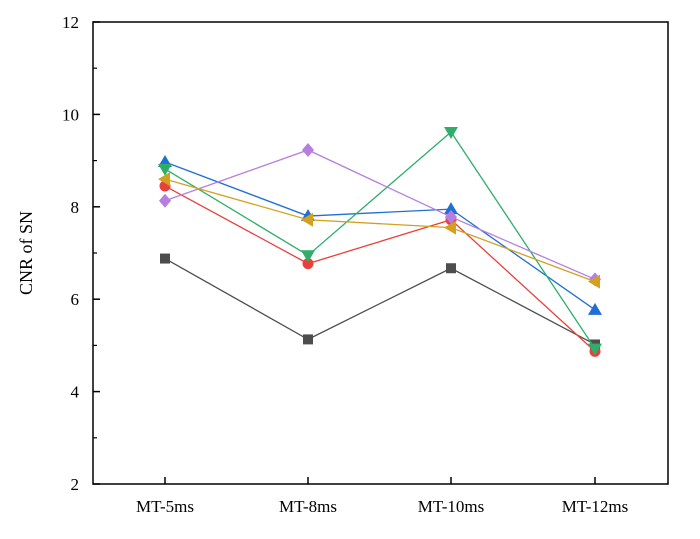  Describe the element at coordinates (165, 506) in the screenshot. I see `x-tick-label: MT-5ms` at that location.